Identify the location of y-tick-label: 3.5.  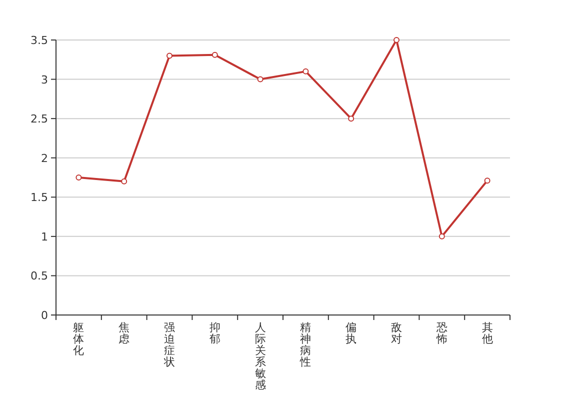
(39, 40).